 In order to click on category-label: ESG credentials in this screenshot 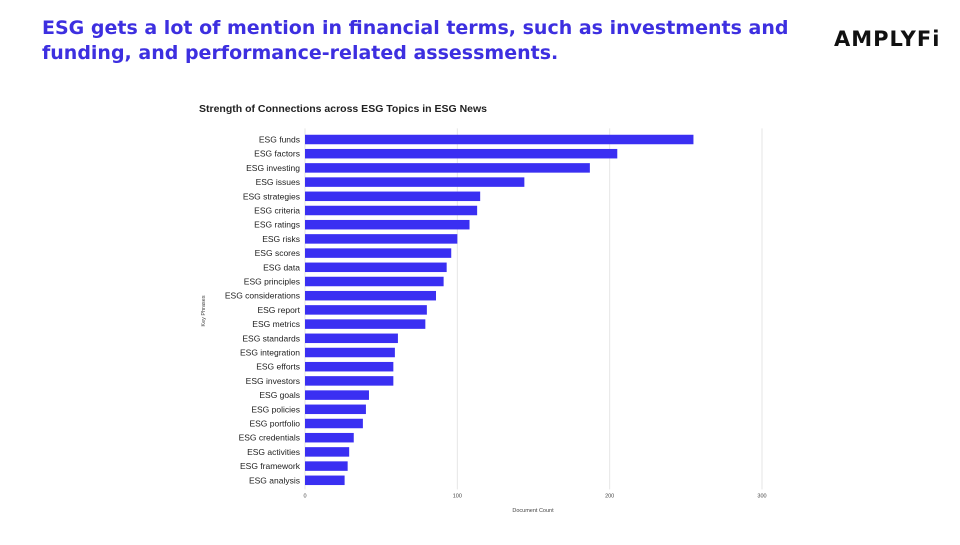, I will do `click(269, 438)`.